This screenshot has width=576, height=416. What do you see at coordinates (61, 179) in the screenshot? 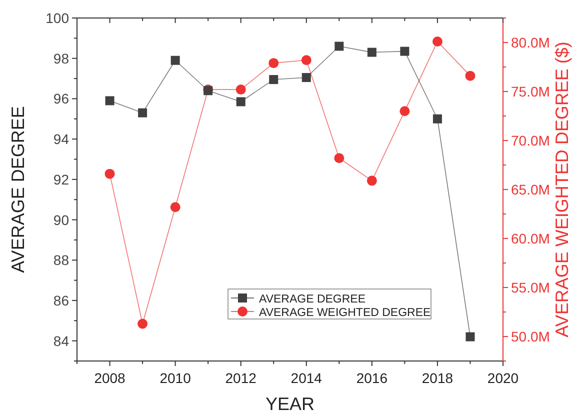
I see `y-tick-label: 92` at bounding box center [61, 179].